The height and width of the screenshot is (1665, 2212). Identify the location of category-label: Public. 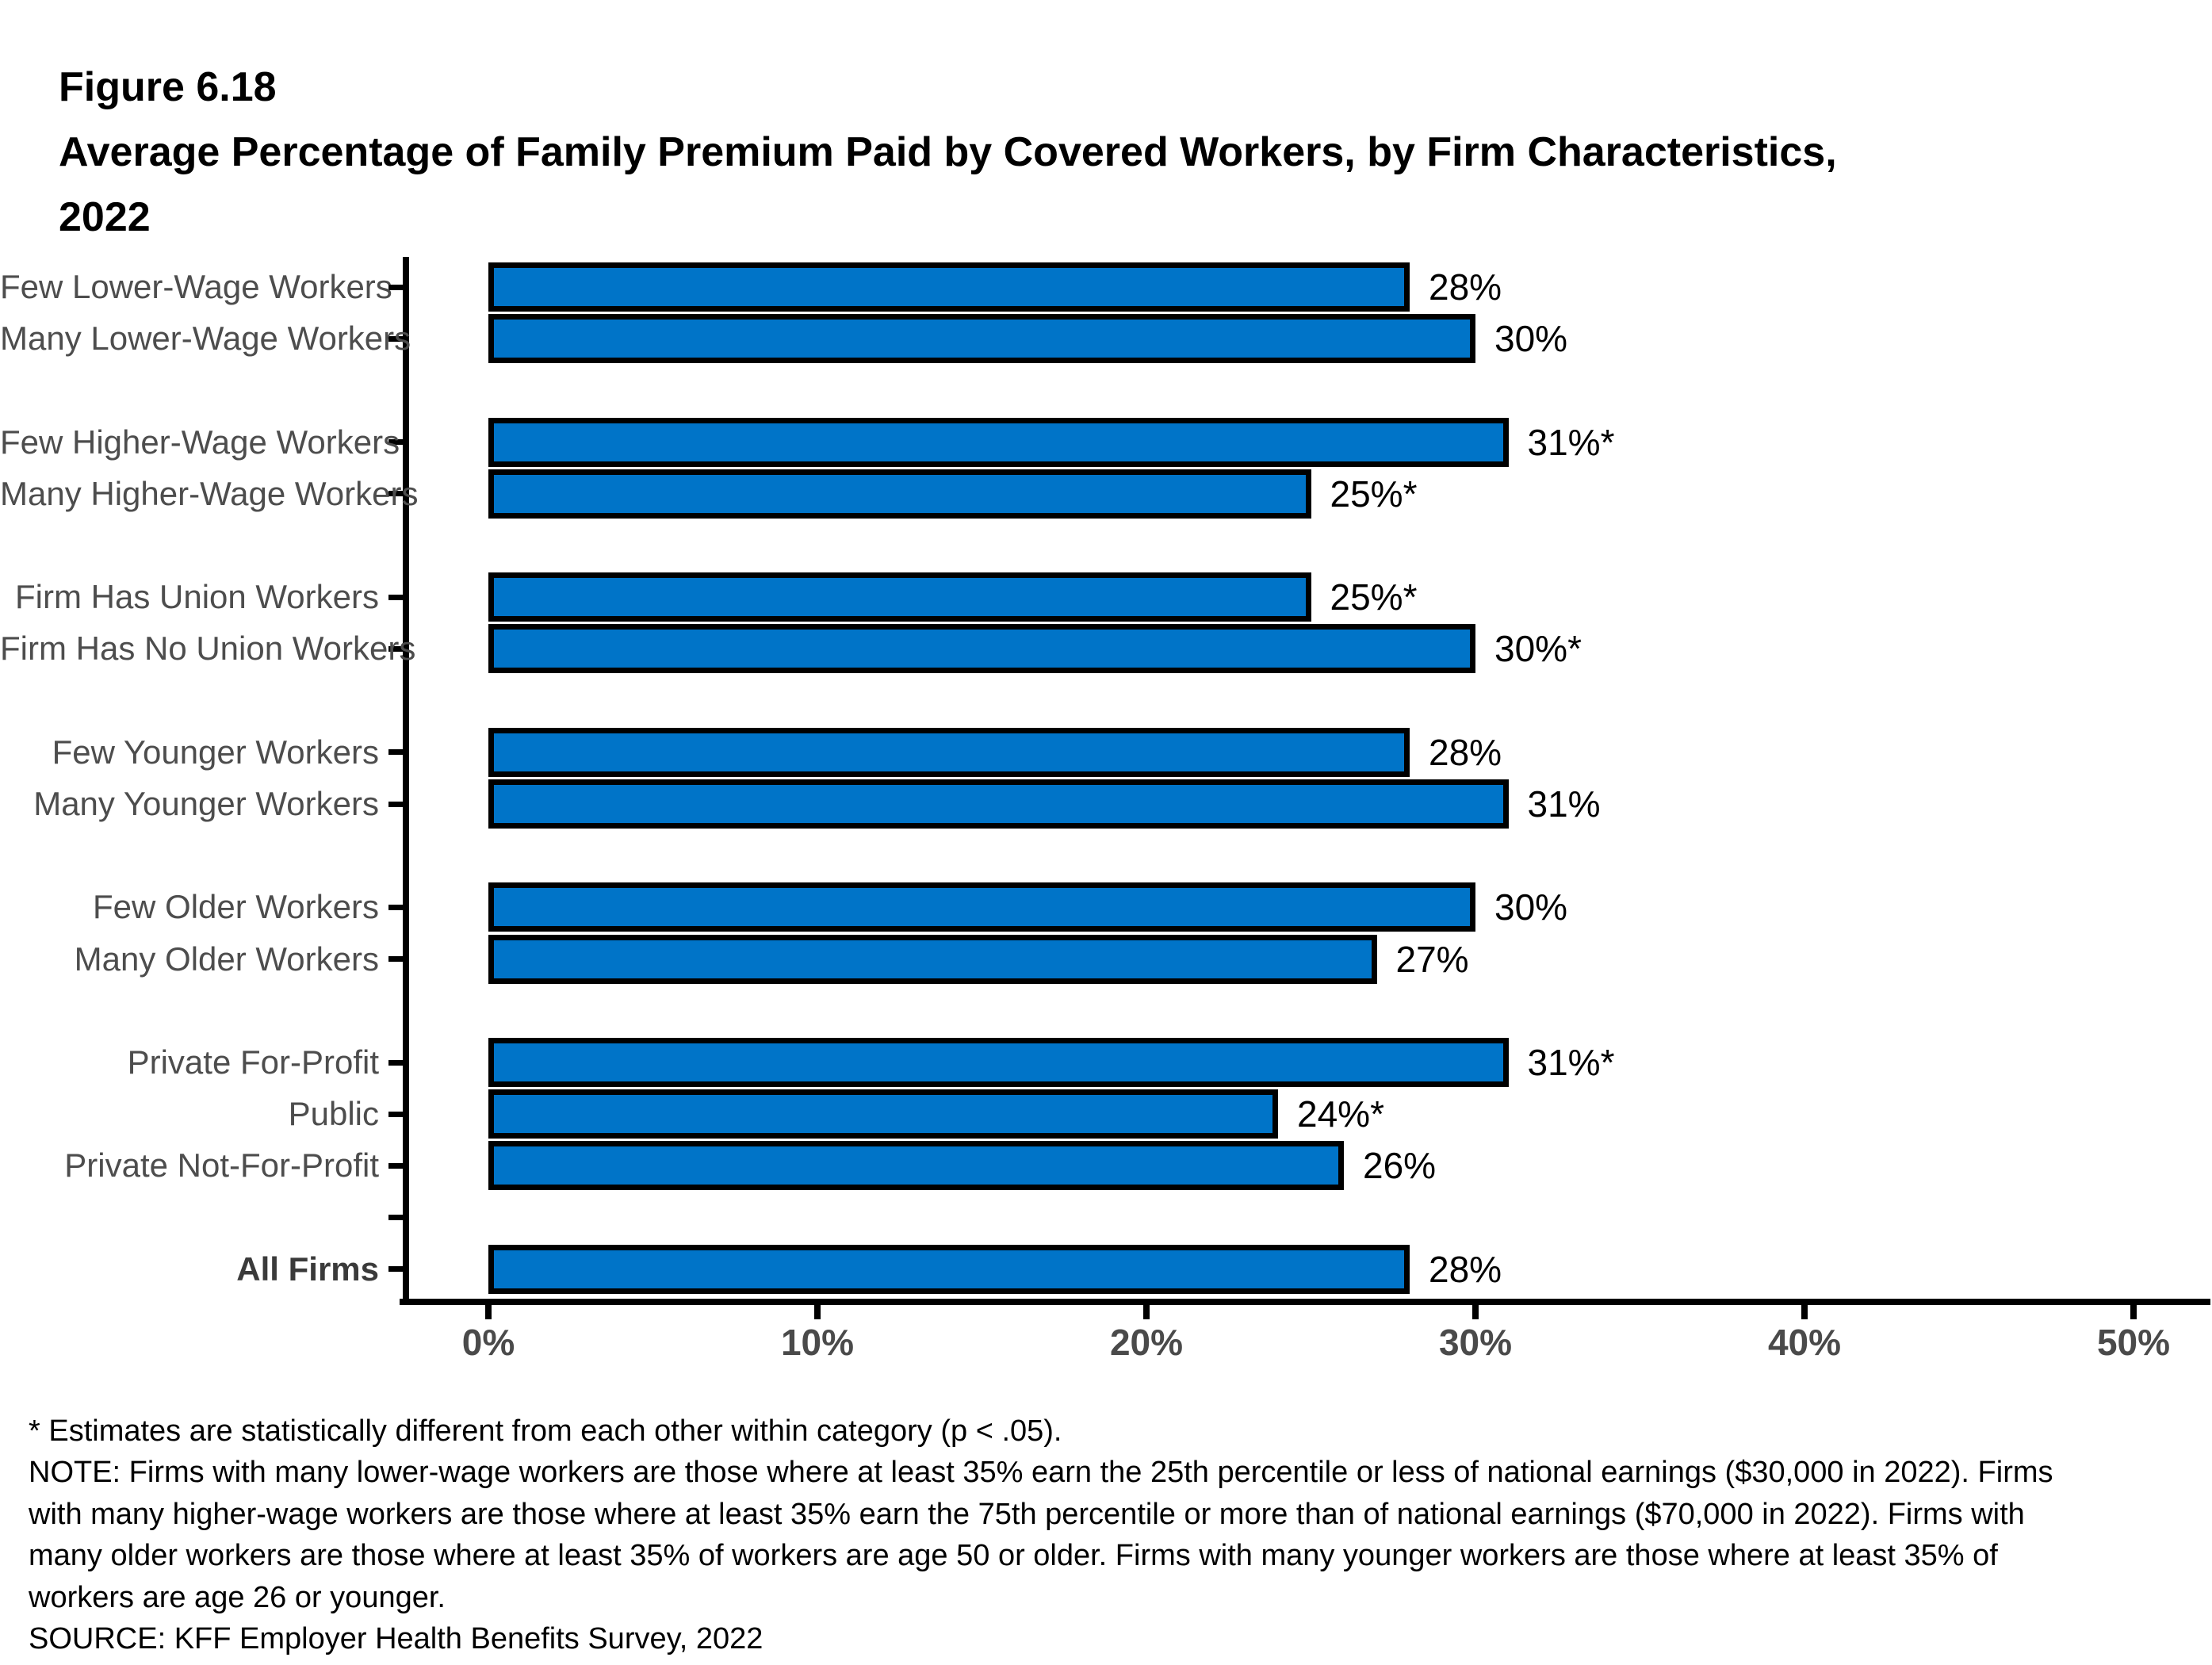
(333, 1114).